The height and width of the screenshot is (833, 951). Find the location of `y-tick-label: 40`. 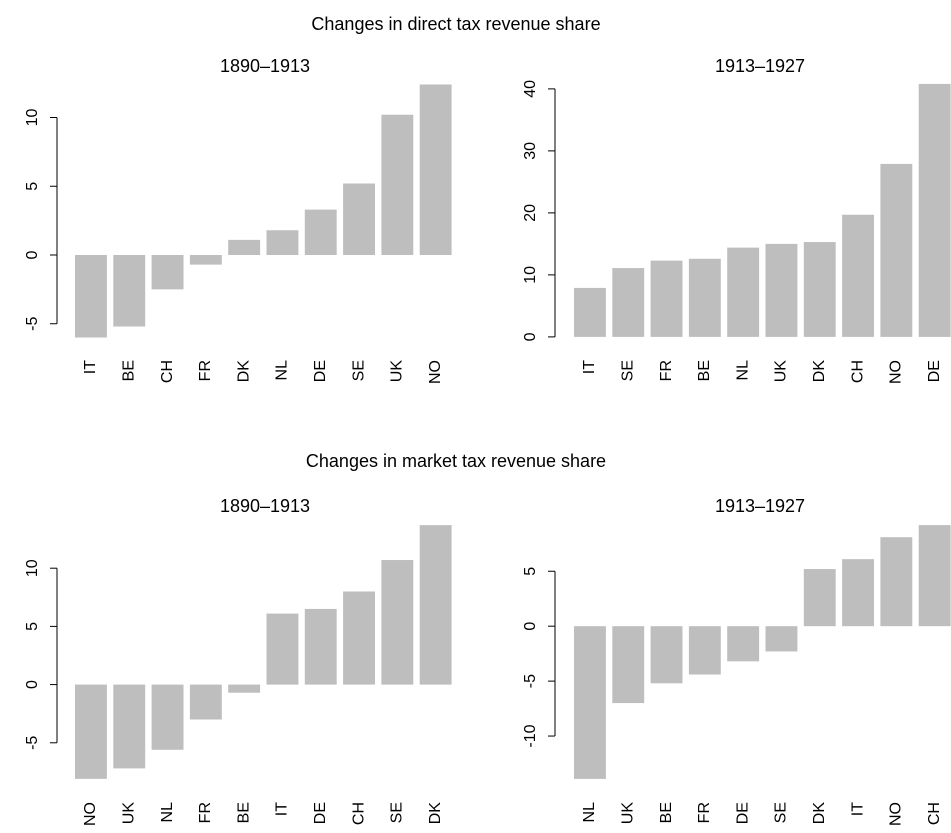

y-tick-label: 40 is located at coordinates (530, 89).